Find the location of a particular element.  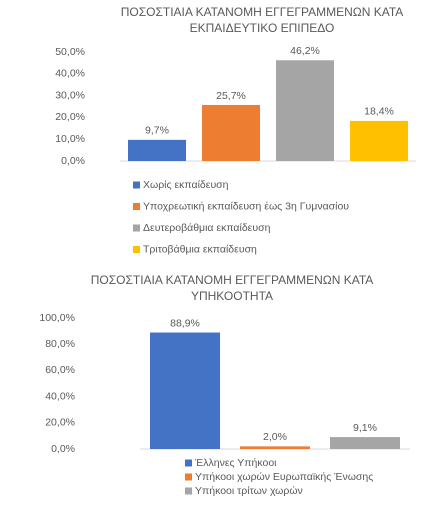

legend-label: Υπήκοοι χωρών Ευρωπαϊκής Ένωσης is located at coordinates (284, 477).